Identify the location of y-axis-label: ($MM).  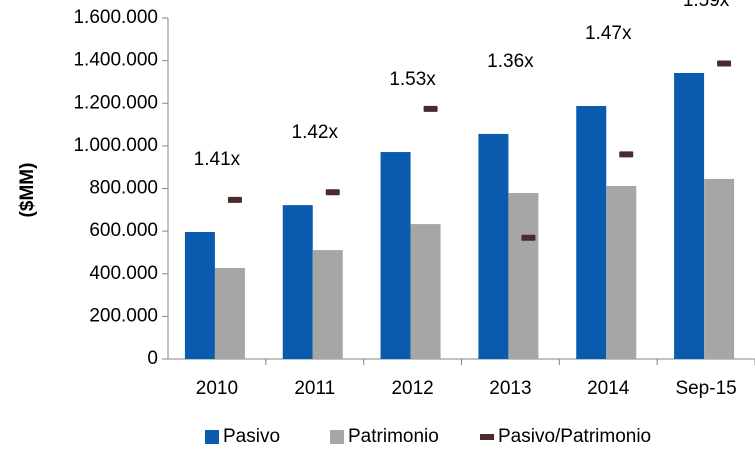
(27, 190).